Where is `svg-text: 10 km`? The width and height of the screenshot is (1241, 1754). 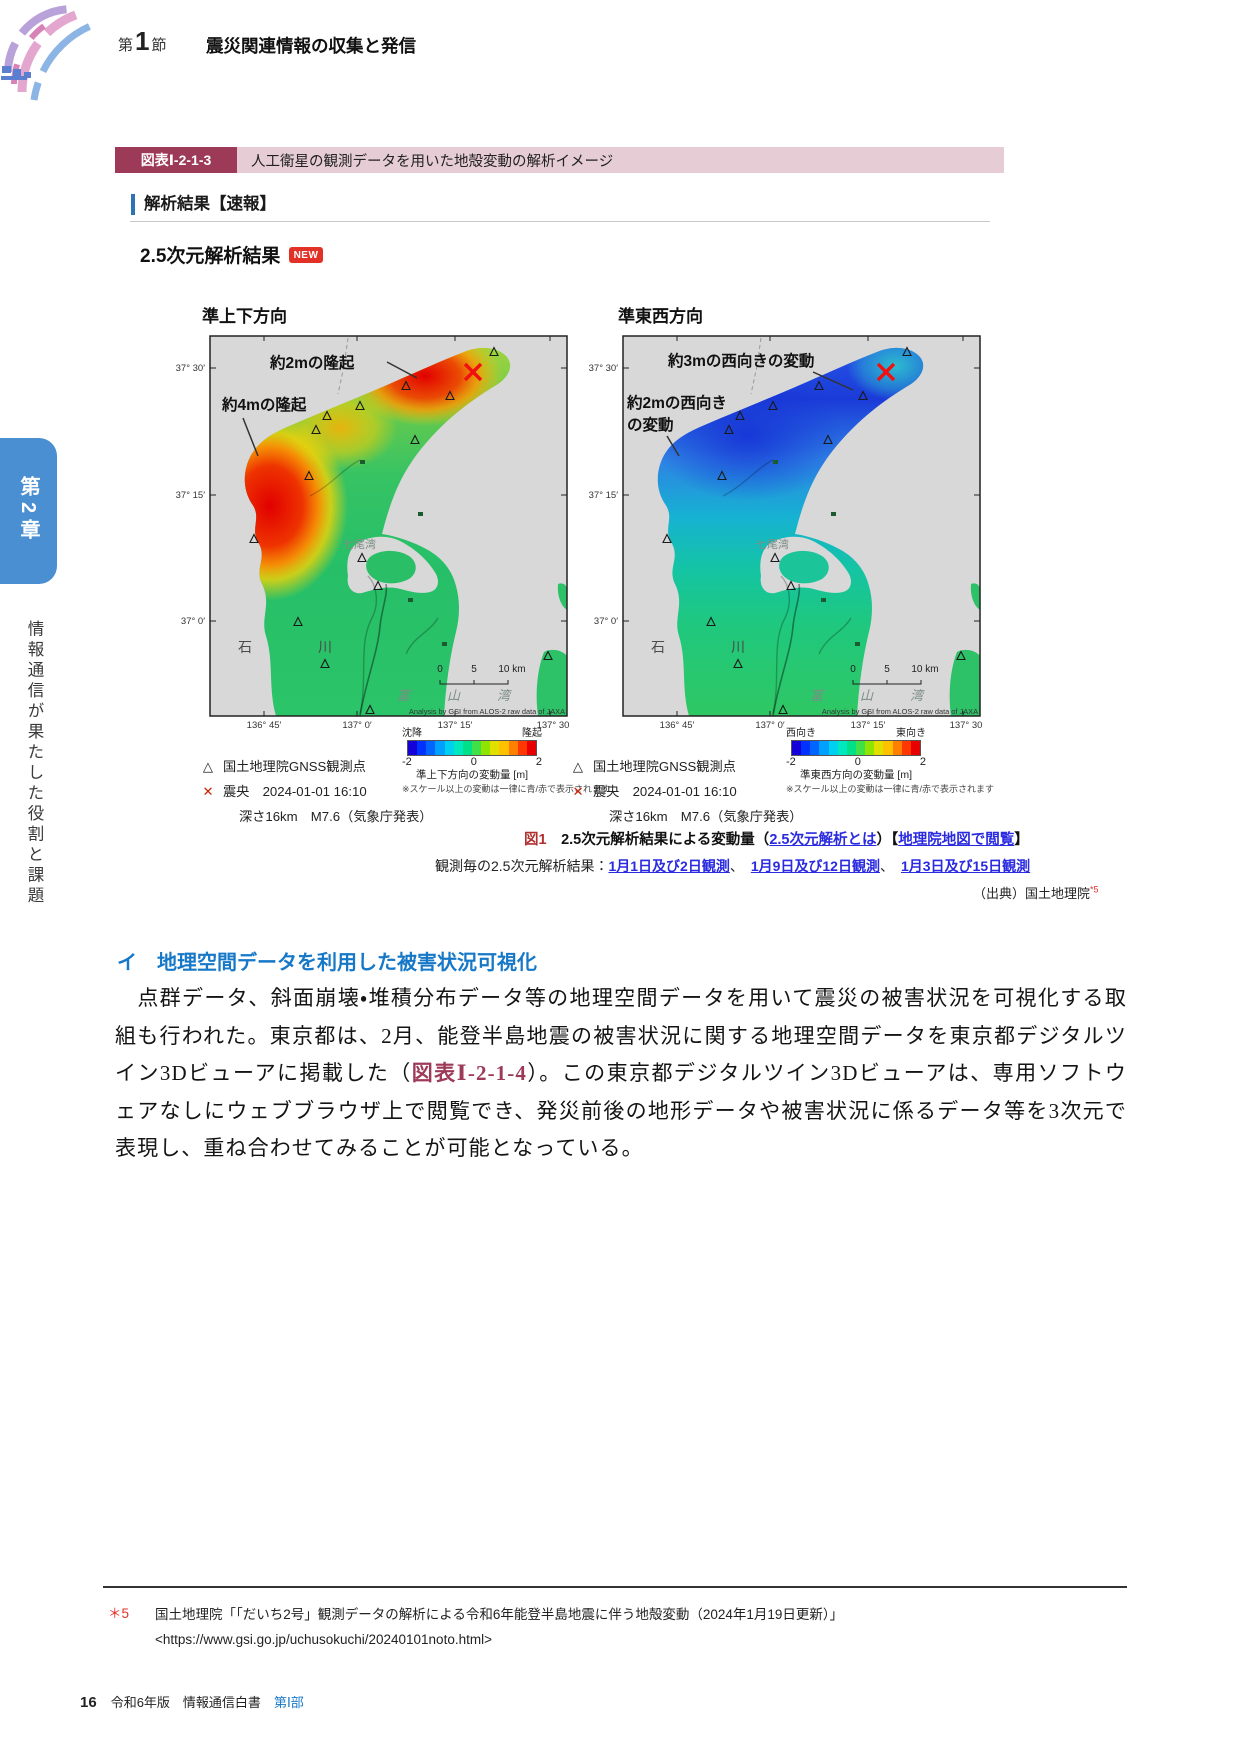
svg-text: 10 km is located at coordinates (511, 669).